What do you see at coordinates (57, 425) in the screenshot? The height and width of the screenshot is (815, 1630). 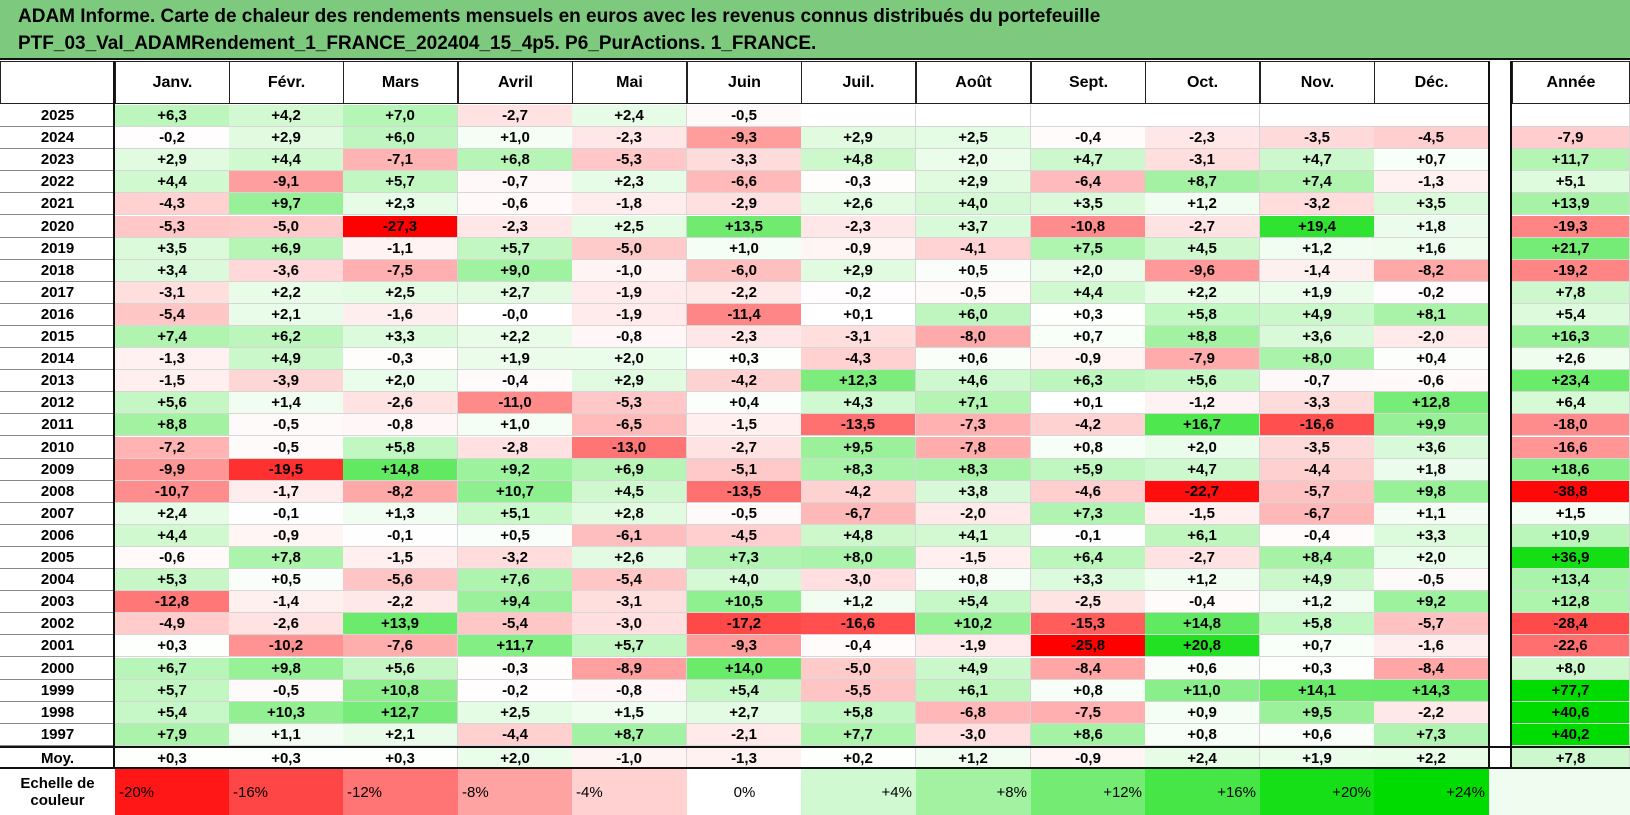 I see `row-year-label: 2011` at bounding box center [57, 425].